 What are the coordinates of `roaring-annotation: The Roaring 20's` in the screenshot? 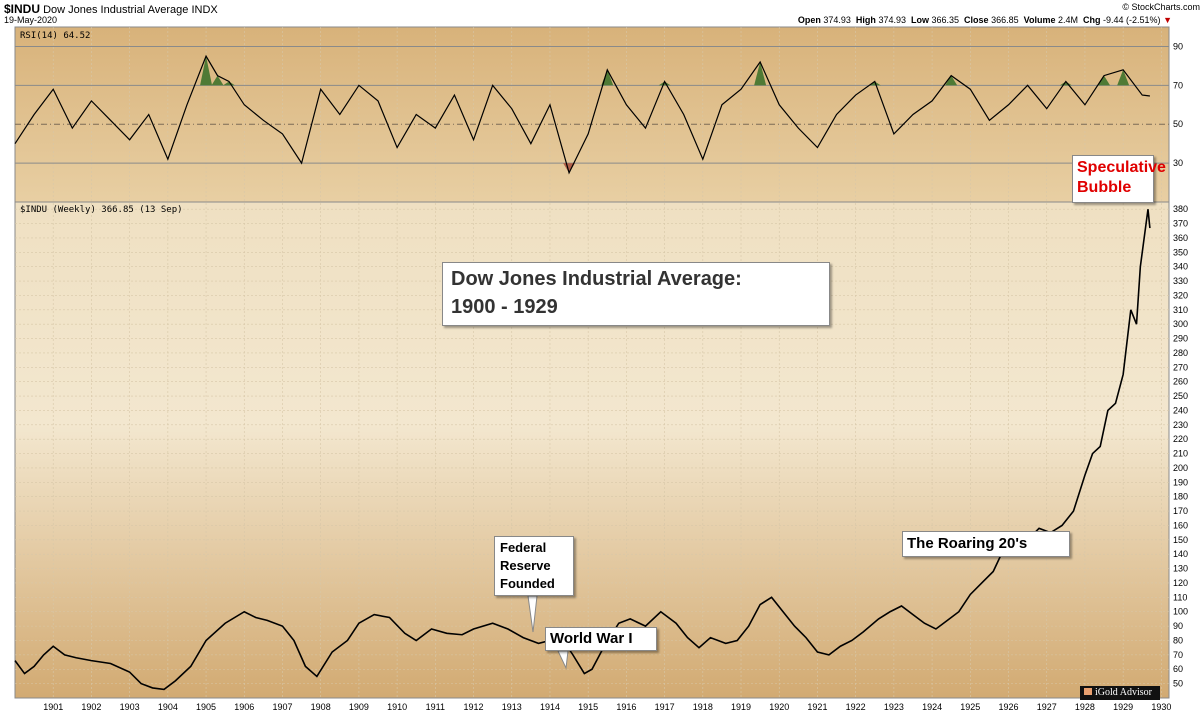 It's located at (986, 544).